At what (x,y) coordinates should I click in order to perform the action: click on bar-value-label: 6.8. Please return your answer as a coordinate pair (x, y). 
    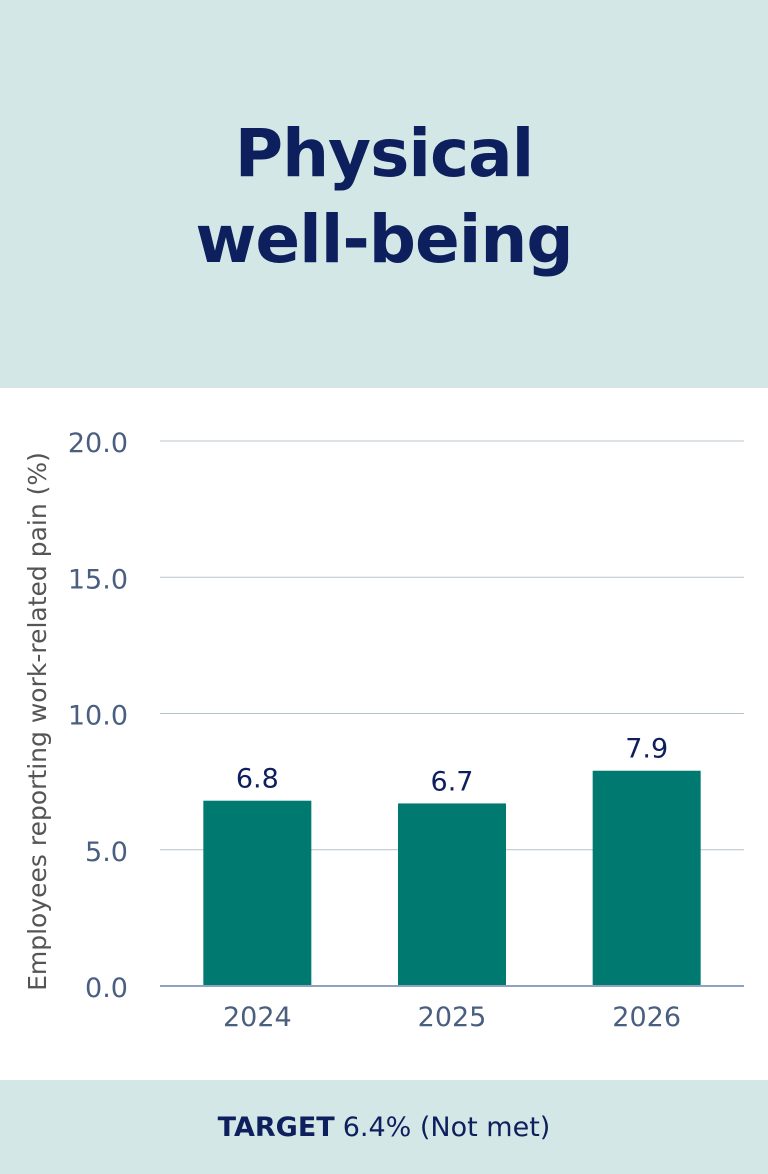
    Looking at the image, I should click on (257, 779).